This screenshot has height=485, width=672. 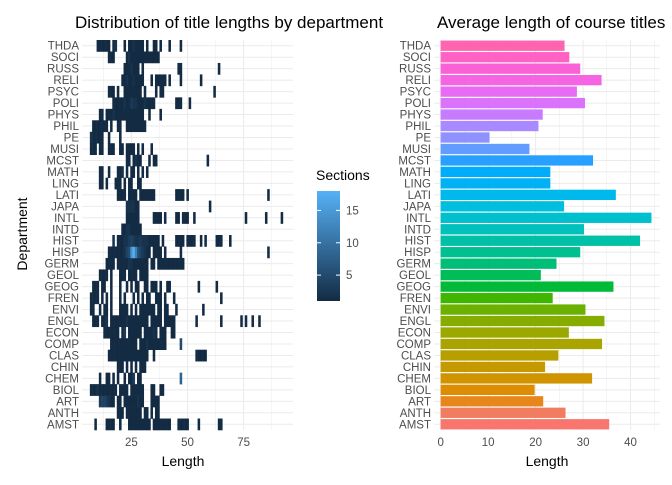 I want to click on bar-x-tick-labels: 0 10 20 30 40, so click(x=537, y=443).